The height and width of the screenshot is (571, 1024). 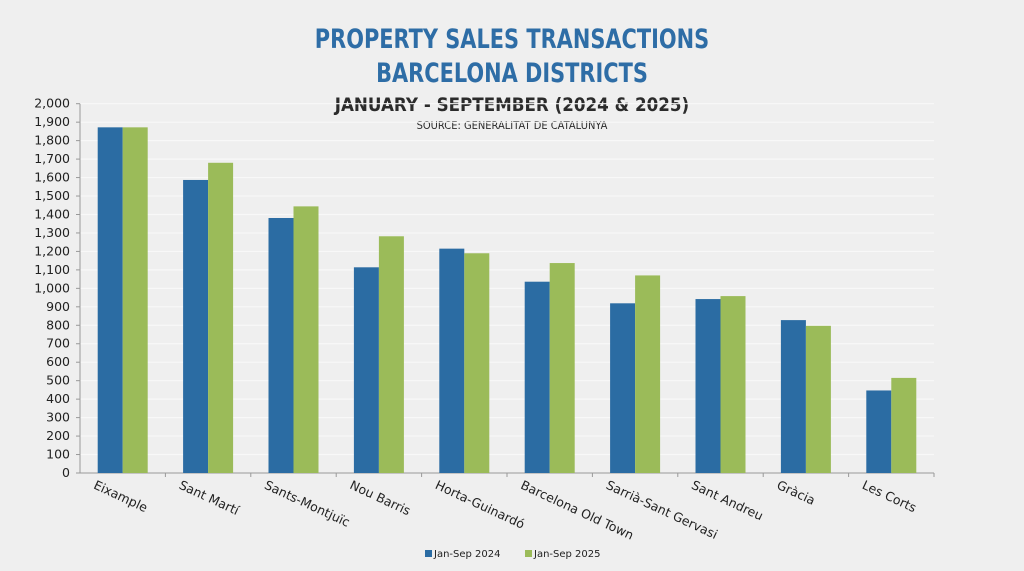 What do you see at coordinates (52, 250) in the screenshot?
I see `y-tick-label: 1,200` at bounding box center [52, 250].